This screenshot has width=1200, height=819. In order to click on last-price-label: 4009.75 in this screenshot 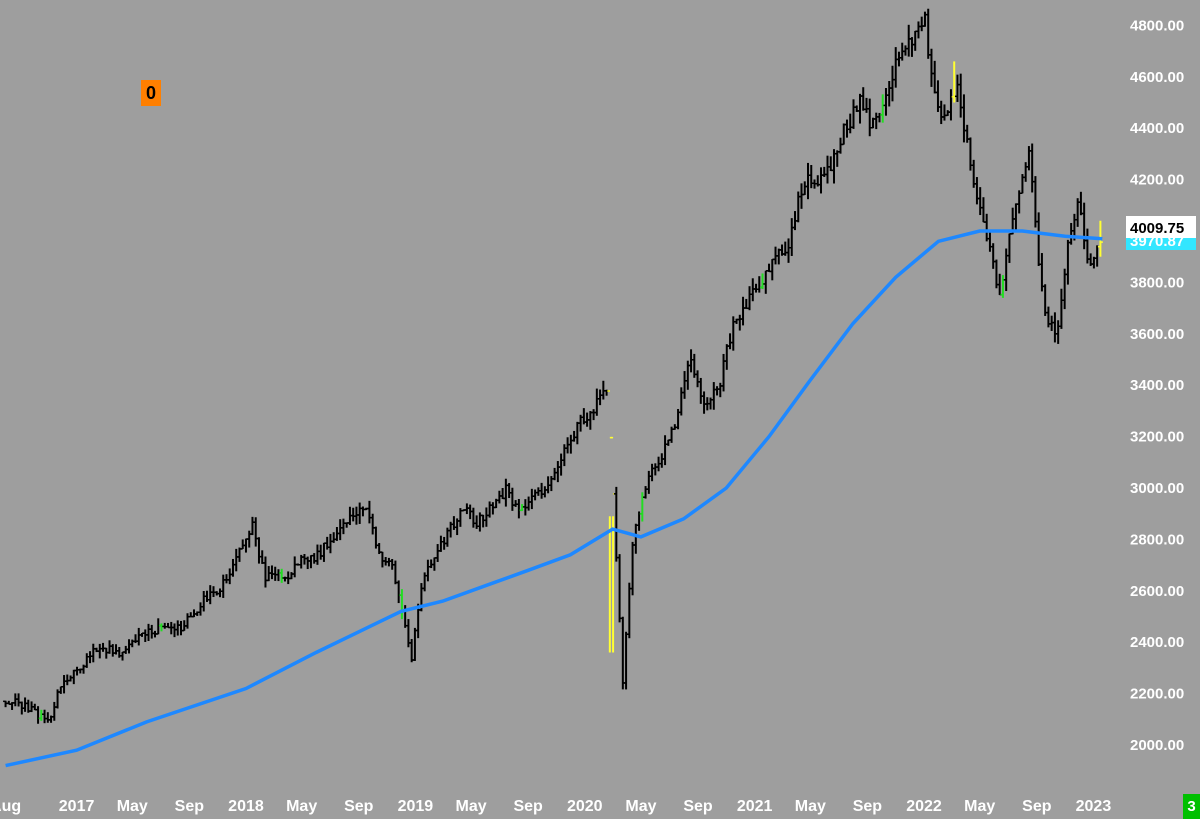, I will do `click(1157, 228)`.